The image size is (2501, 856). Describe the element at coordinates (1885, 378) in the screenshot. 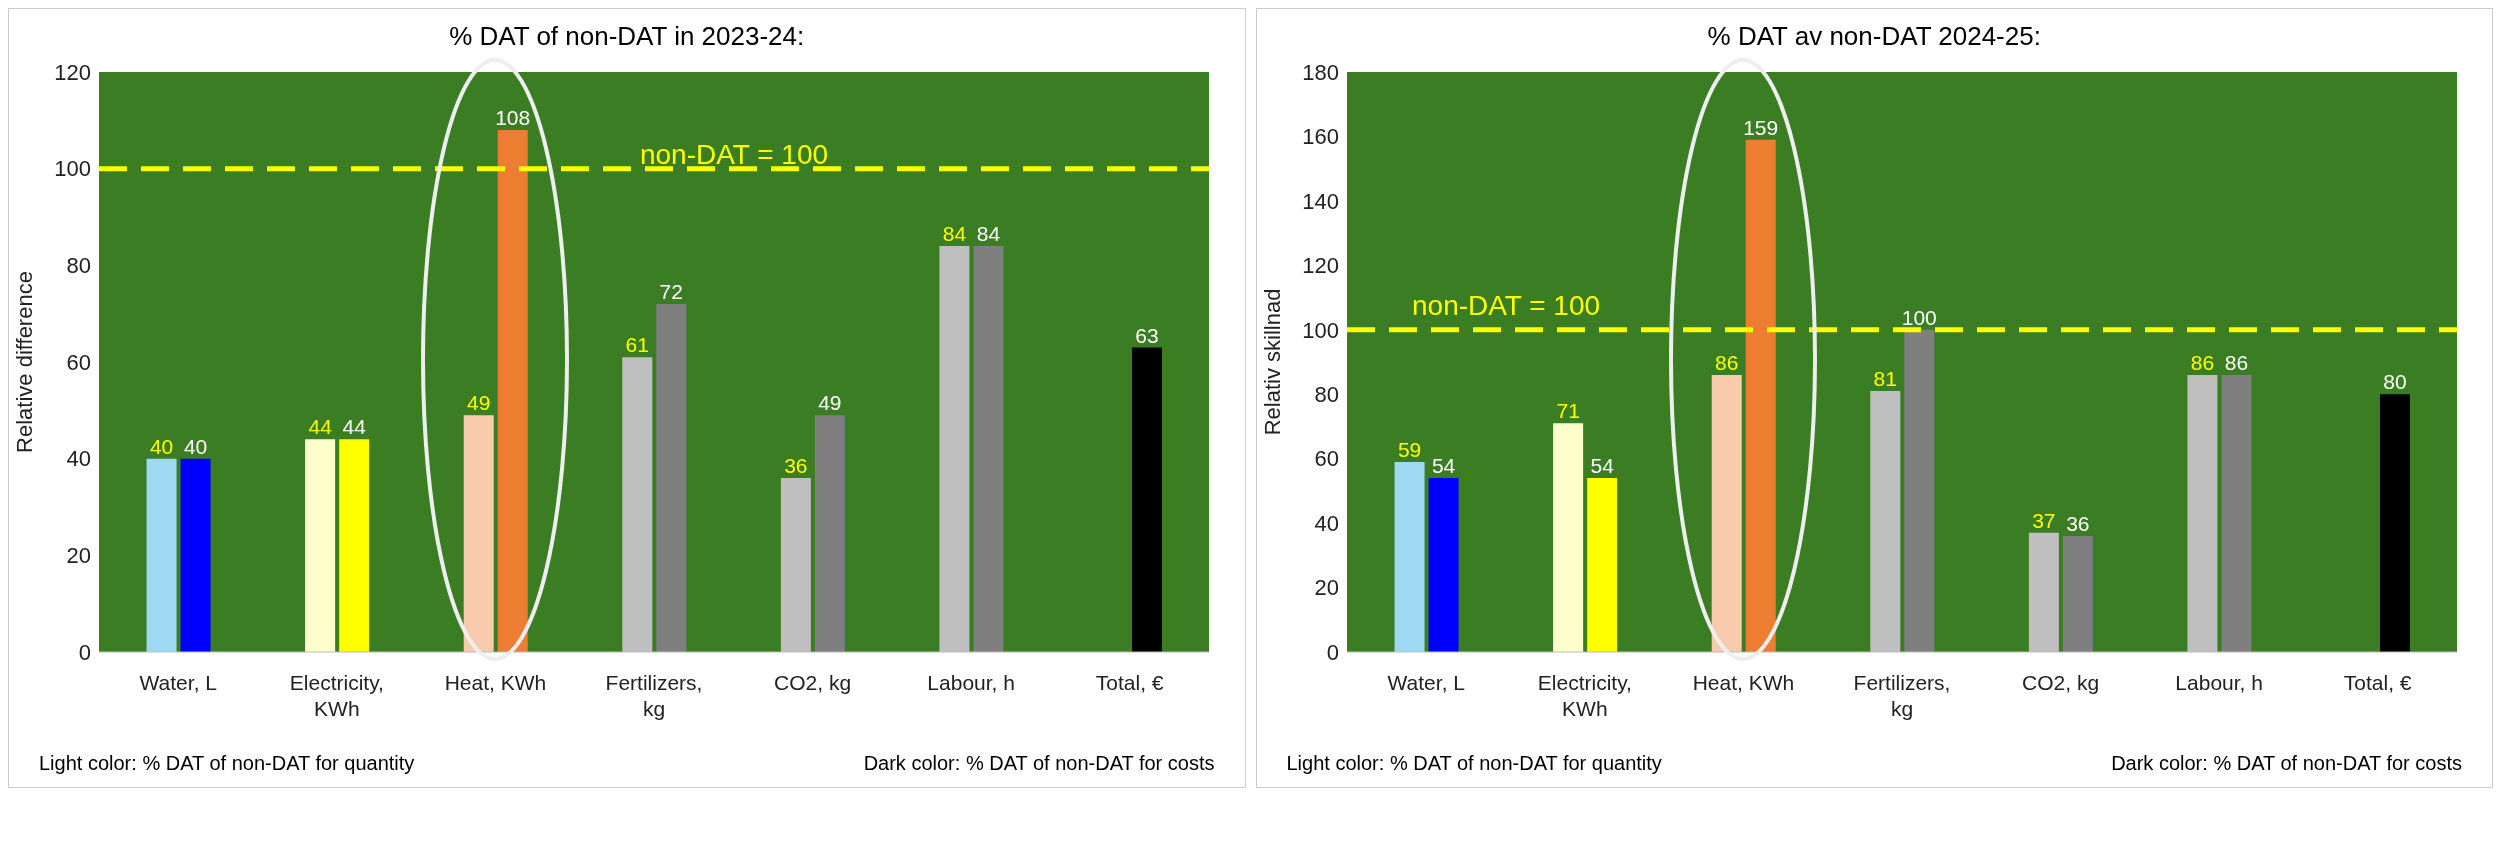

I see `data-label: 81` at that location.